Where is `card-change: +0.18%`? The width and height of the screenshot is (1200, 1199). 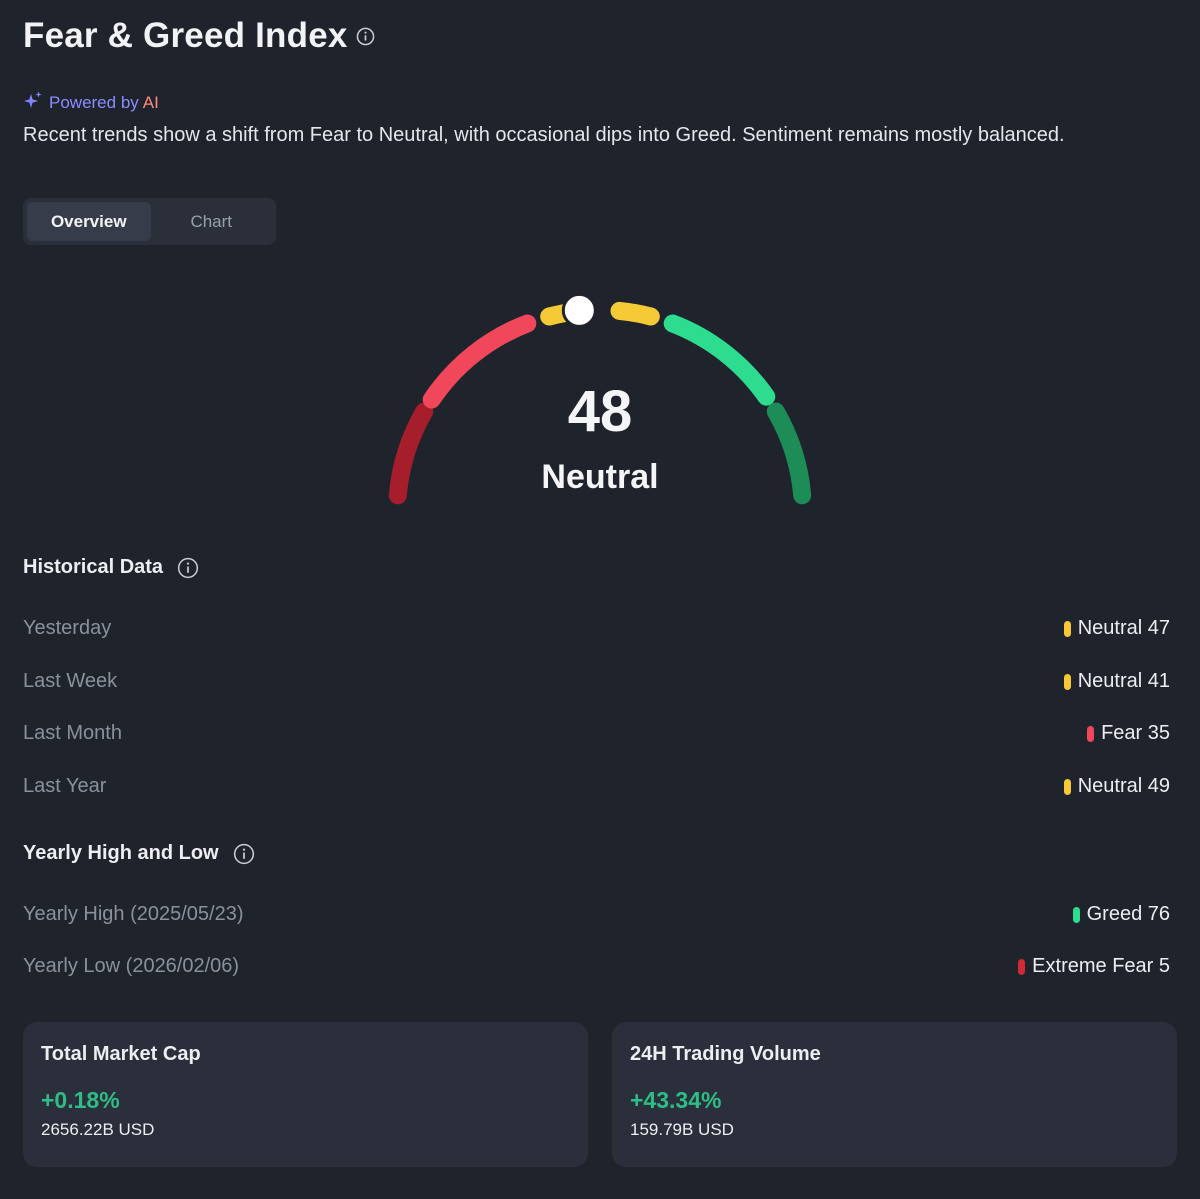 card-change: +0.18% is located at coordinates (80, 1100).